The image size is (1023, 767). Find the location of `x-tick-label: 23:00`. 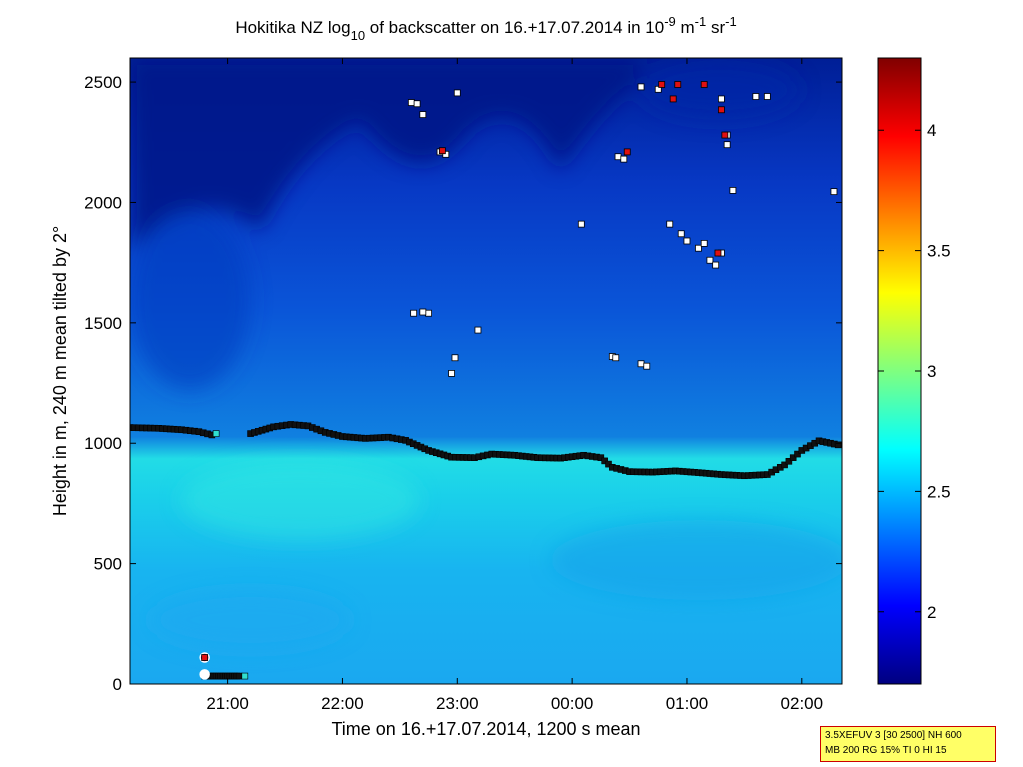

x-tick-label: 23:00 is located at coordinates (457, 703).